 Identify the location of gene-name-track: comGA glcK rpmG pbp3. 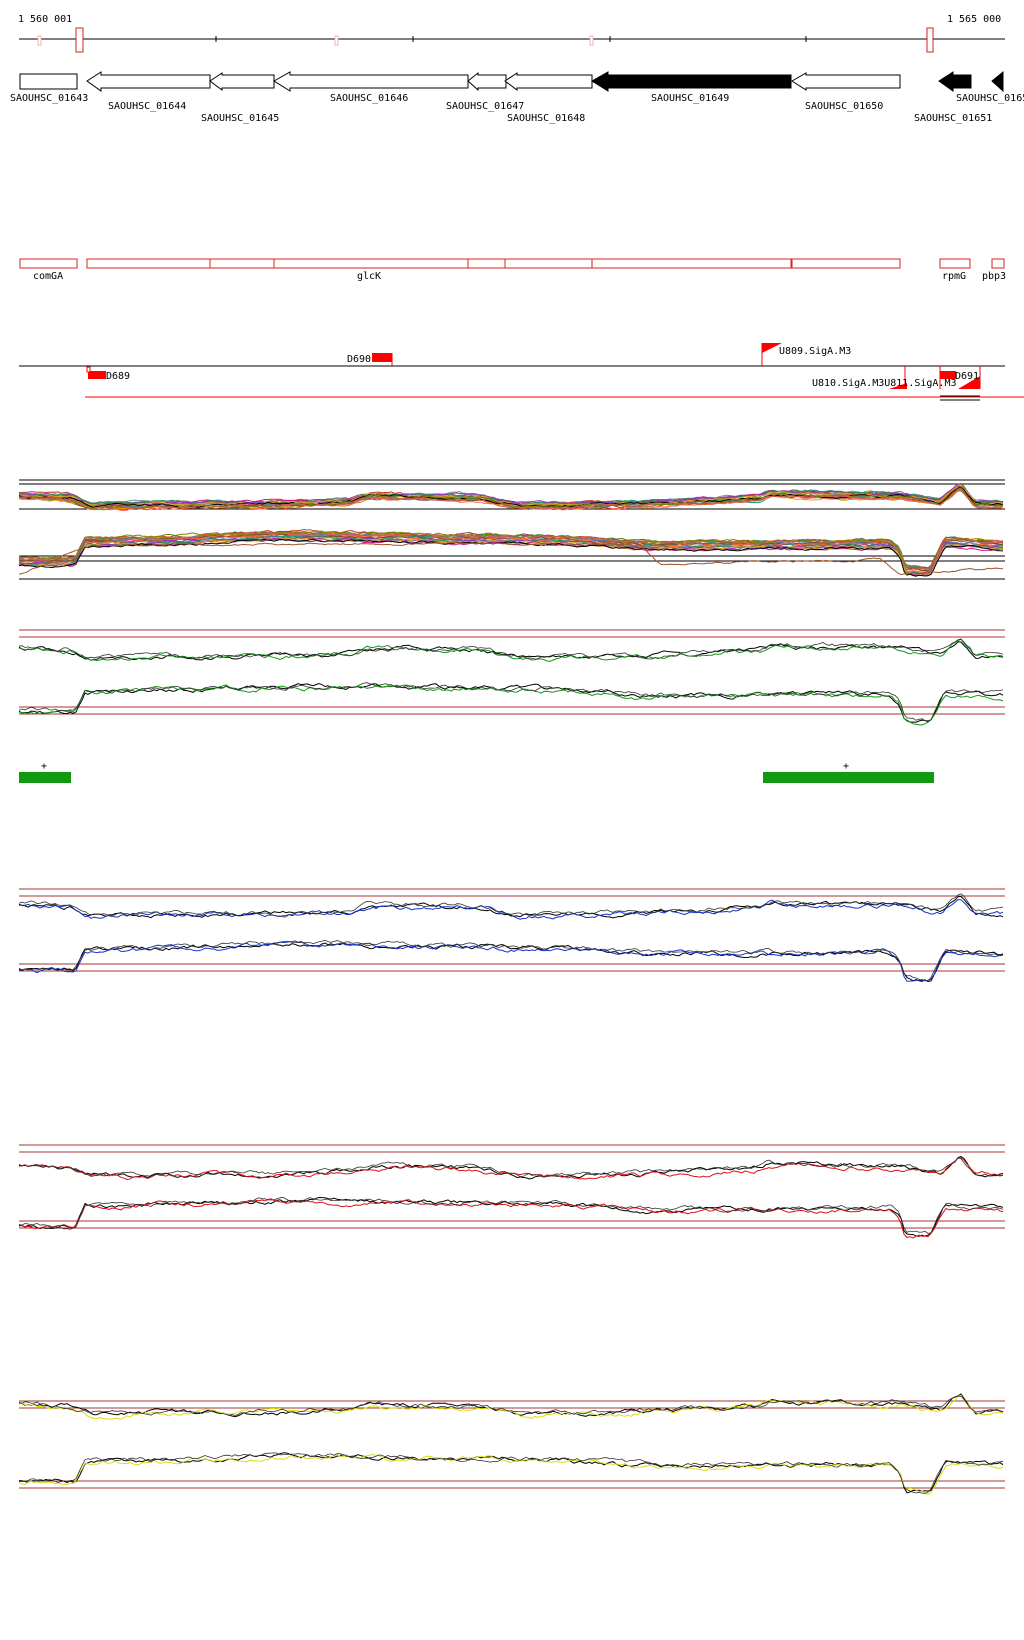
(512, 270).